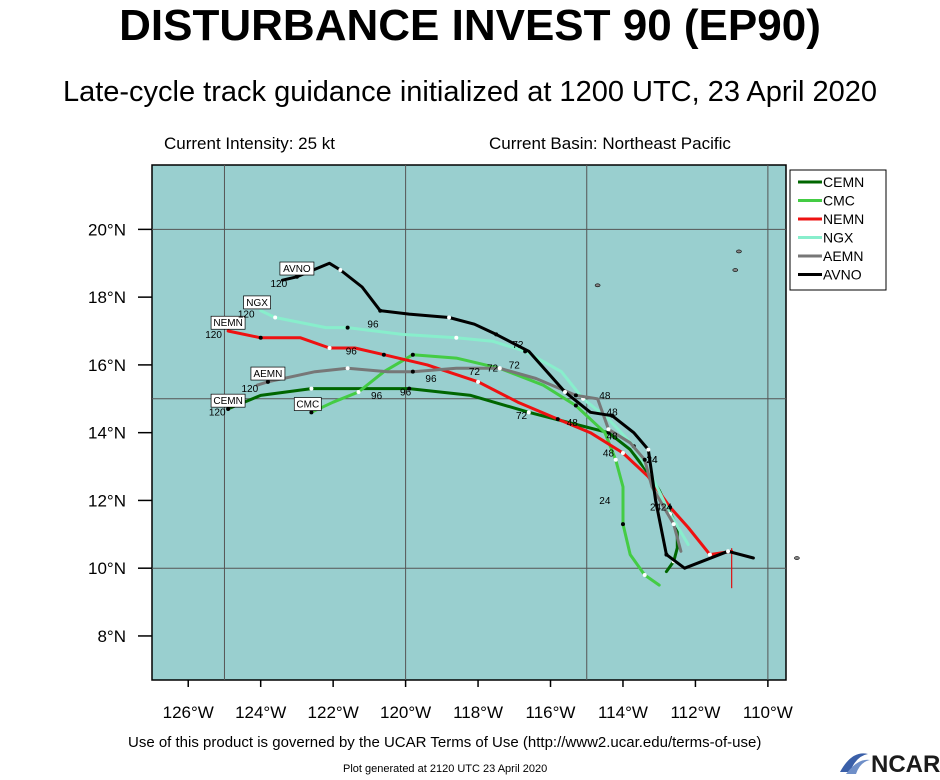  What do you see at coordinates (107, 365) in the screenshot?
I see `y-tick-label: 16°N` at bounding box center [107, 365].